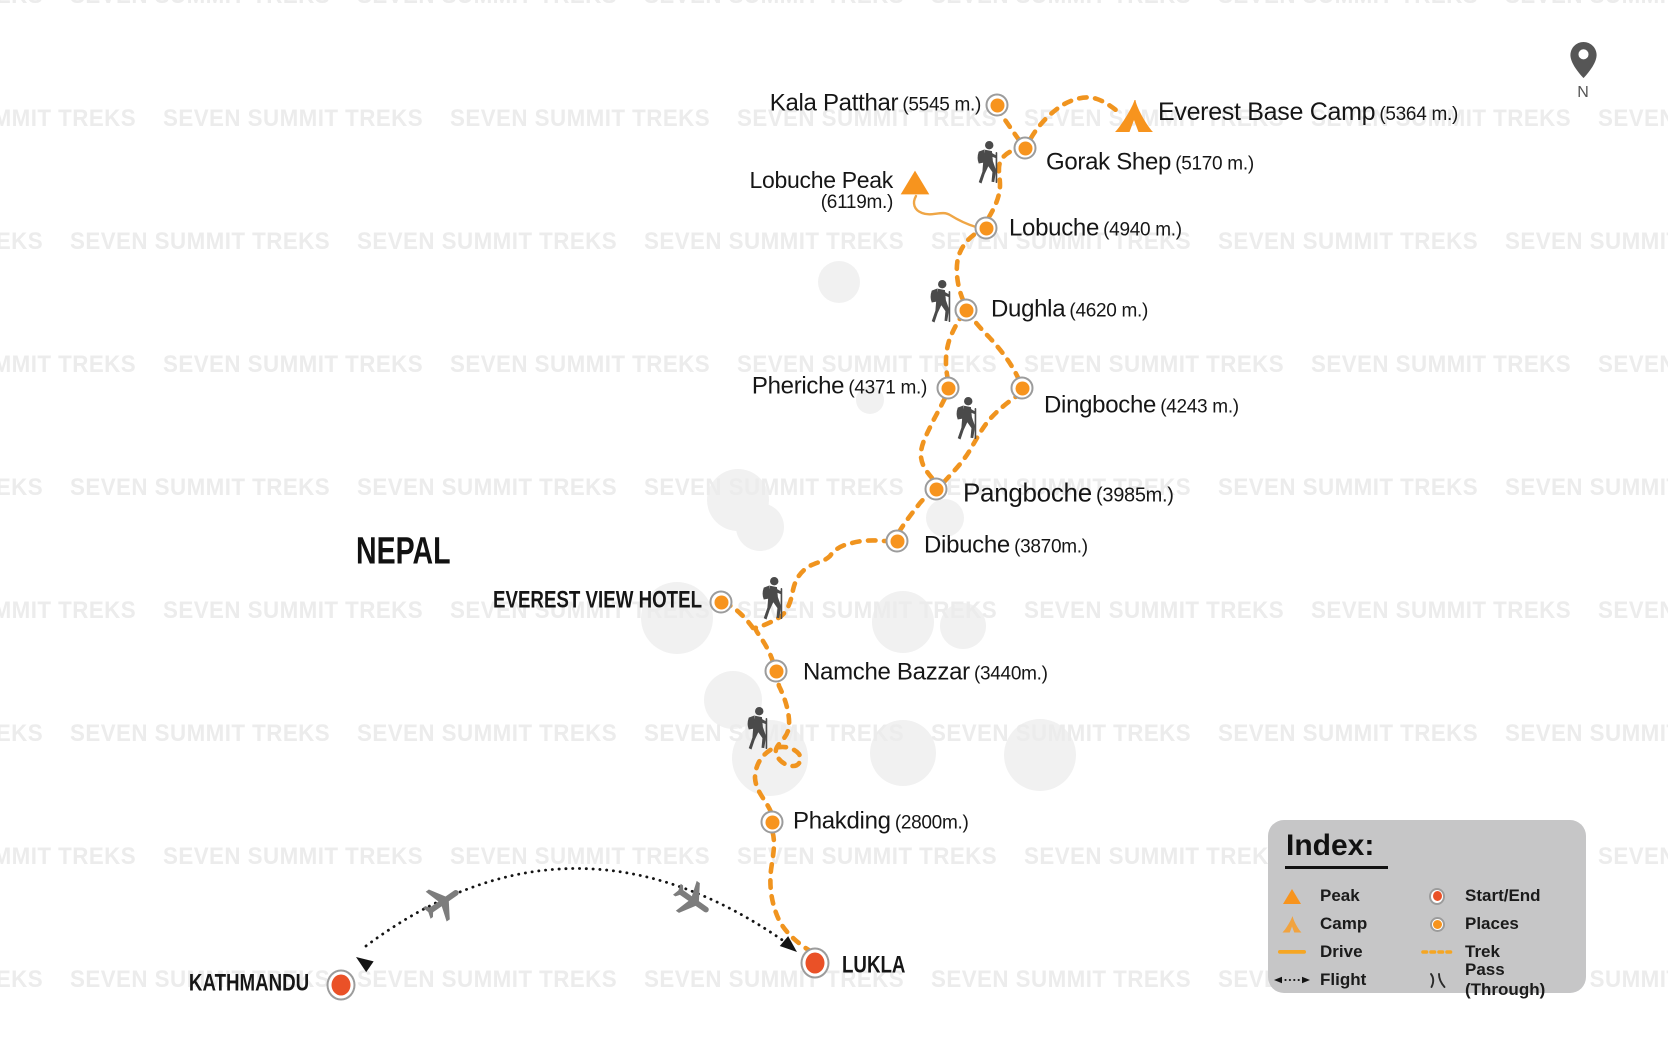 This screenshot has width=1668, height=1043. Describe the element at coordinates (1503, 895) in the screenshot. I see `index-item-label: Start/End` at that location.